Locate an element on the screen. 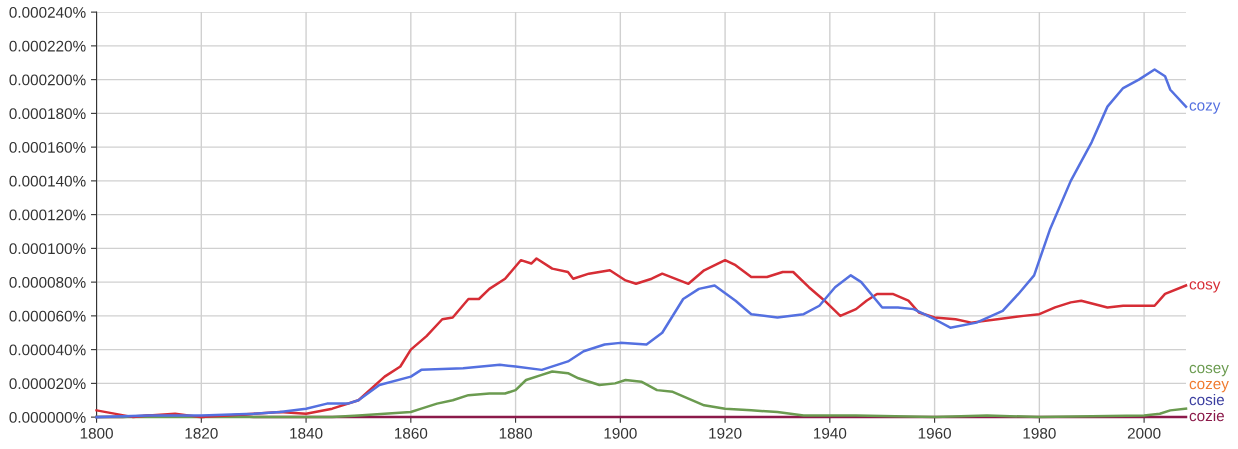  x-tick-label: 1960 is located at coordinates (934, 433).